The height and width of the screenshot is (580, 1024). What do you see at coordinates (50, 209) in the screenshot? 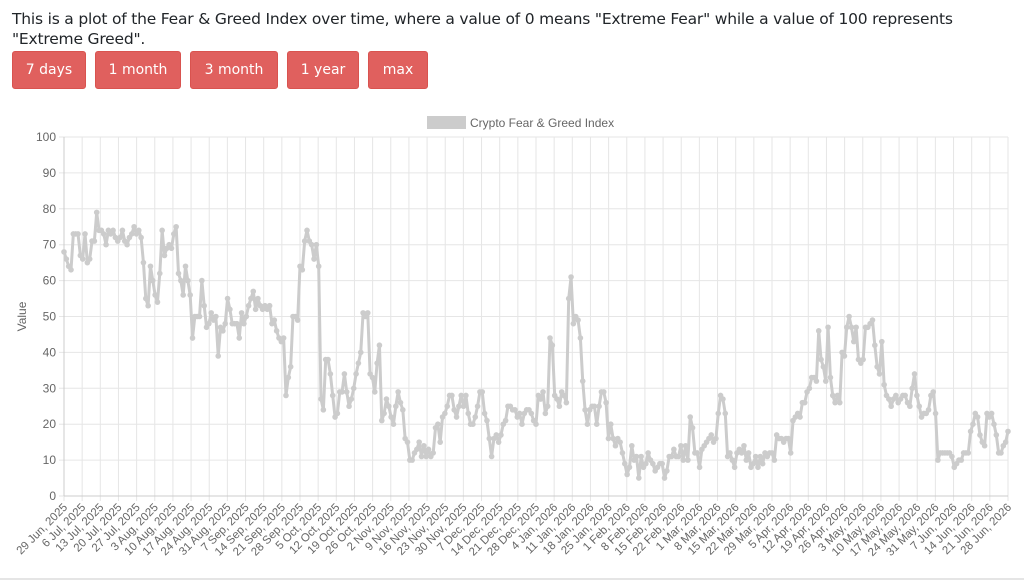
I see `y-tick-label: 80` at bounding box center [50, 209].